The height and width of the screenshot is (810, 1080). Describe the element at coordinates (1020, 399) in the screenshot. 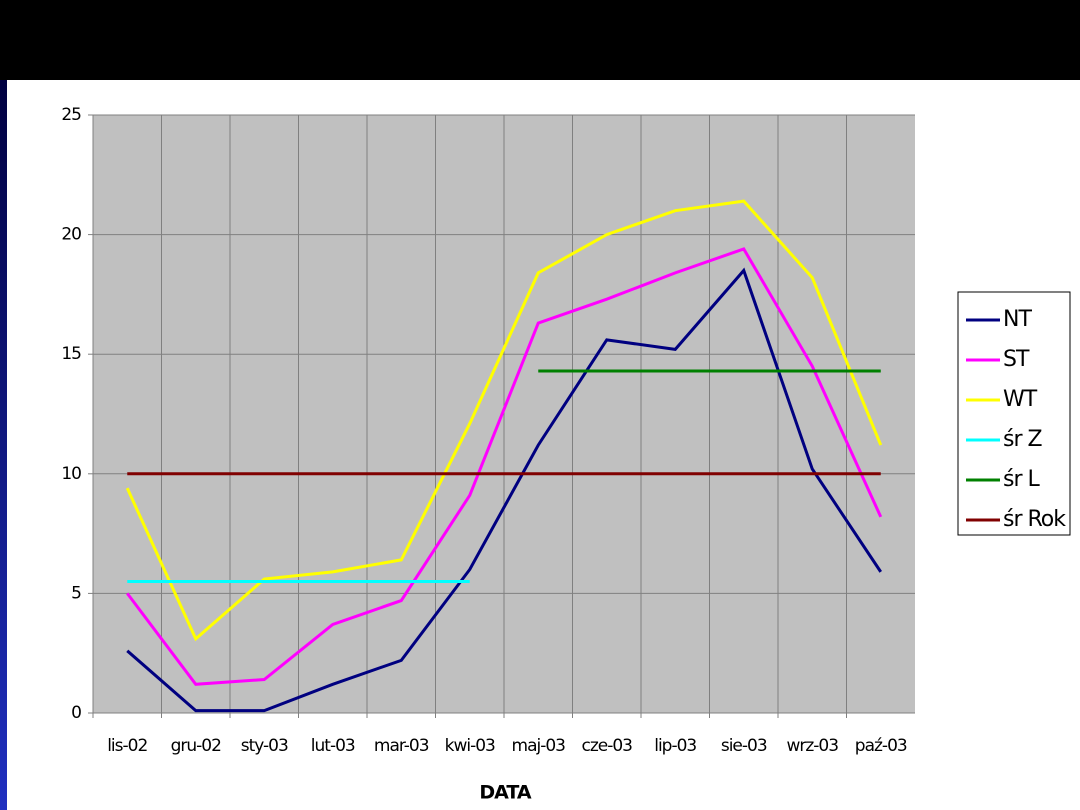

I see `legend-label: WT` at that location.